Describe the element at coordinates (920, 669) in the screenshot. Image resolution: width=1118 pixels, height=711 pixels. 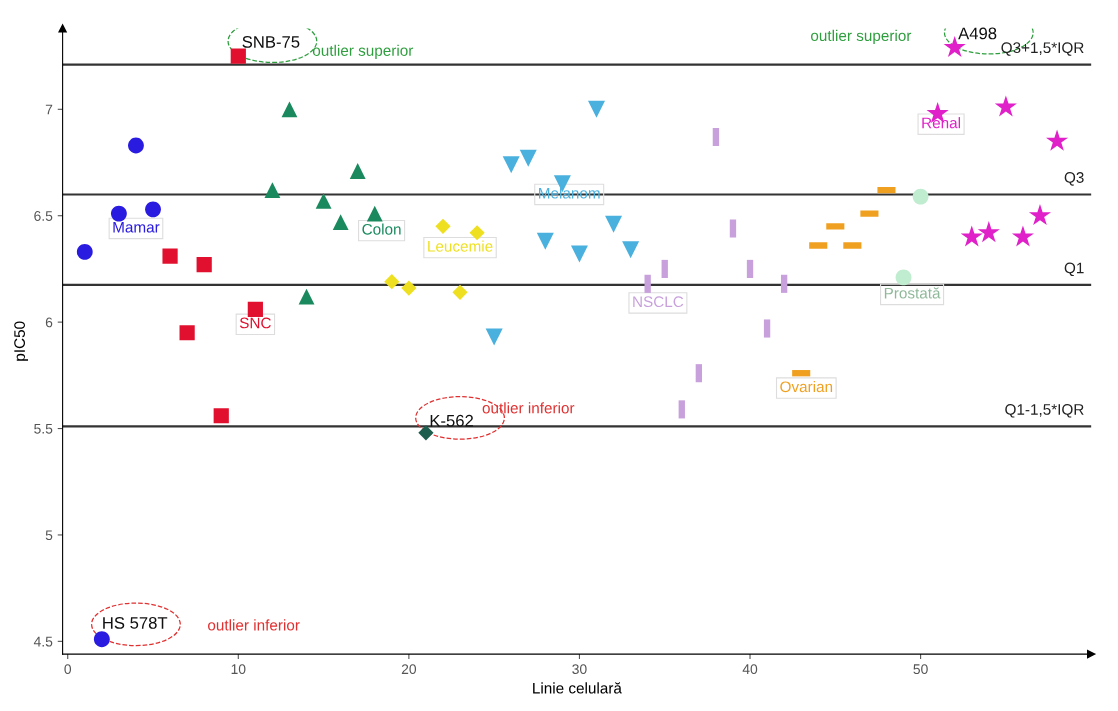
I see `x-tick-label: 50` at that location.